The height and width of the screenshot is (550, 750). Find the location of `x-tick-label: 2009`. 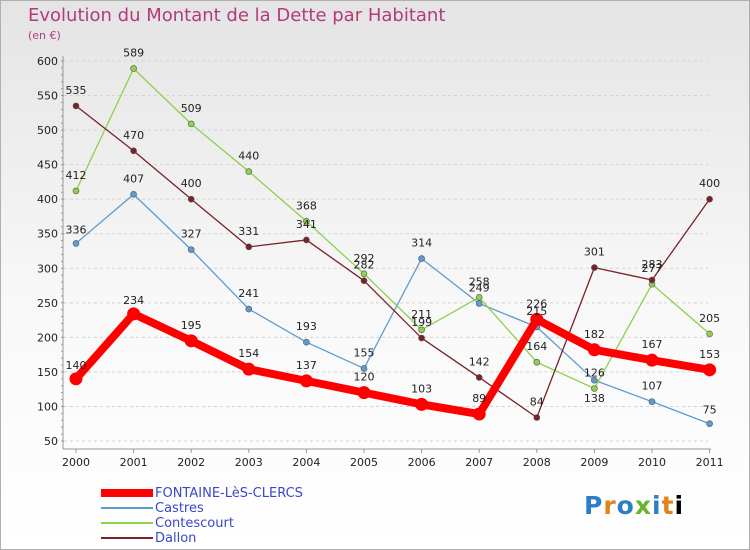

x-tick-label: 2009 is located at coordinates (594, 462).